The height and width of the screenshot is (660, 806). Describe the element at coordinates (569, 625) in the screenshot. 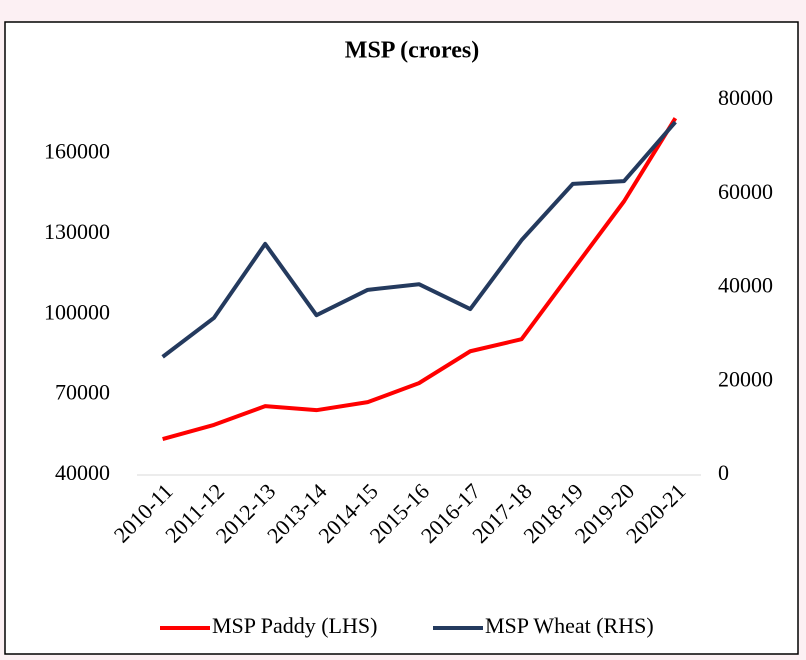

I see `legend-label: MSP Wheat (RHS)` at that location.